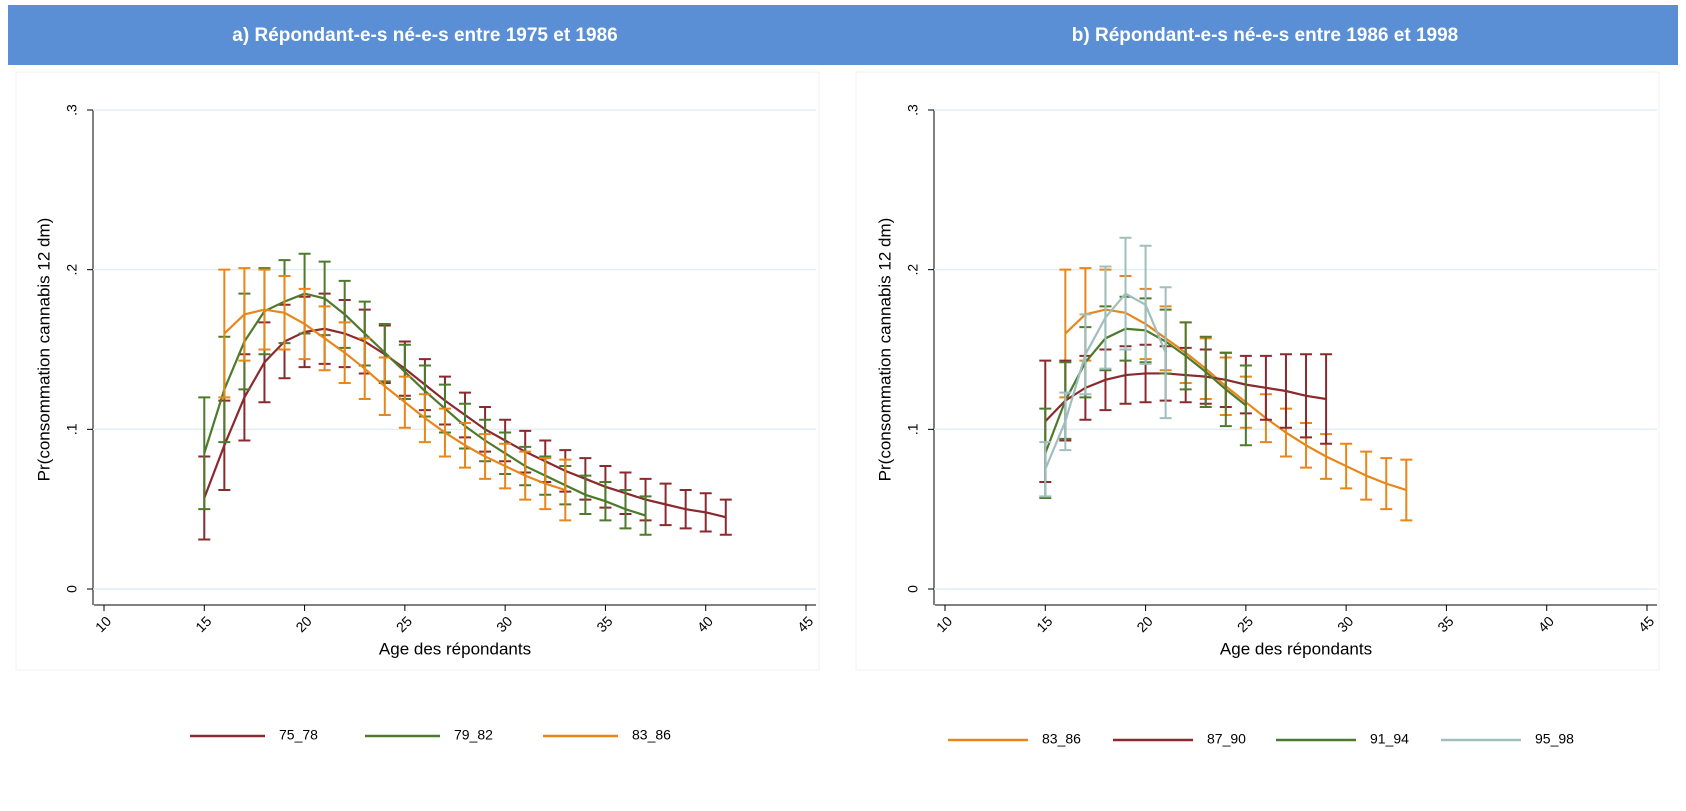  Describe the element at coordinates (843, 35) in the screenshot. I see `header-bar` at that location.